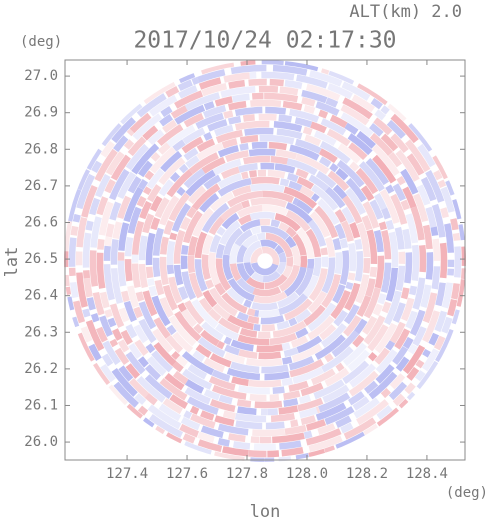 The width and height of the screenshot is (491, 521). I want to click on y-axis-label: lat, so click(12, 262).